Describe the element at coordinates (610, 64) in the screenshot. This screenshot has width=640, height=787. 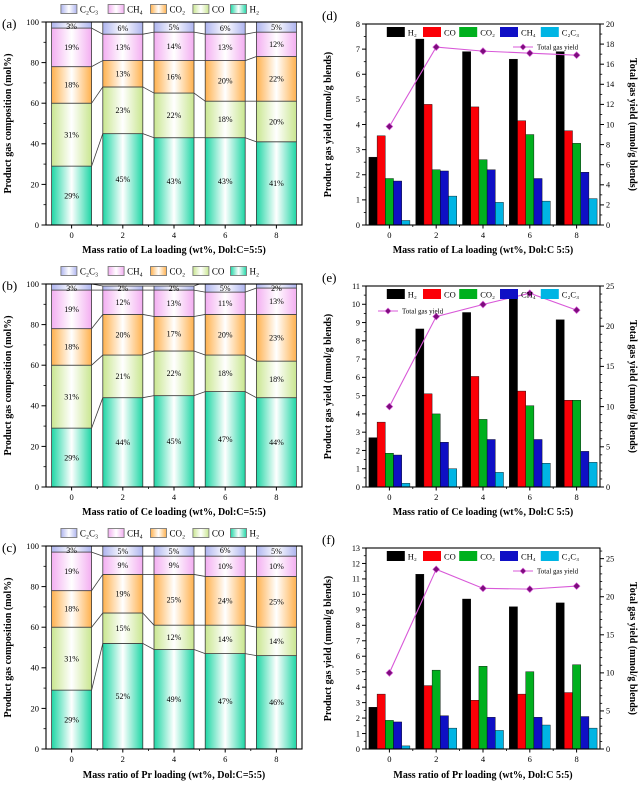
I see `svg-text: 16` at that location.